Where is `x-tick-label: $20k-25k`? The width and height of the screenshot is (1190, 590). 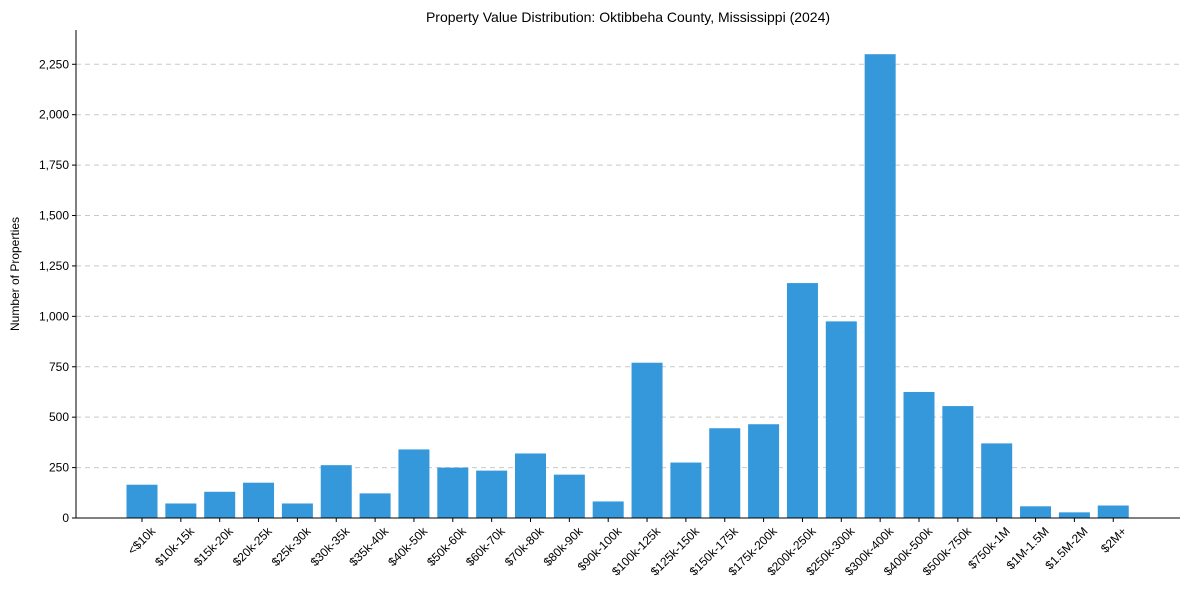 x-tick-label: $20k-25k is located at coordinates (253, 547).